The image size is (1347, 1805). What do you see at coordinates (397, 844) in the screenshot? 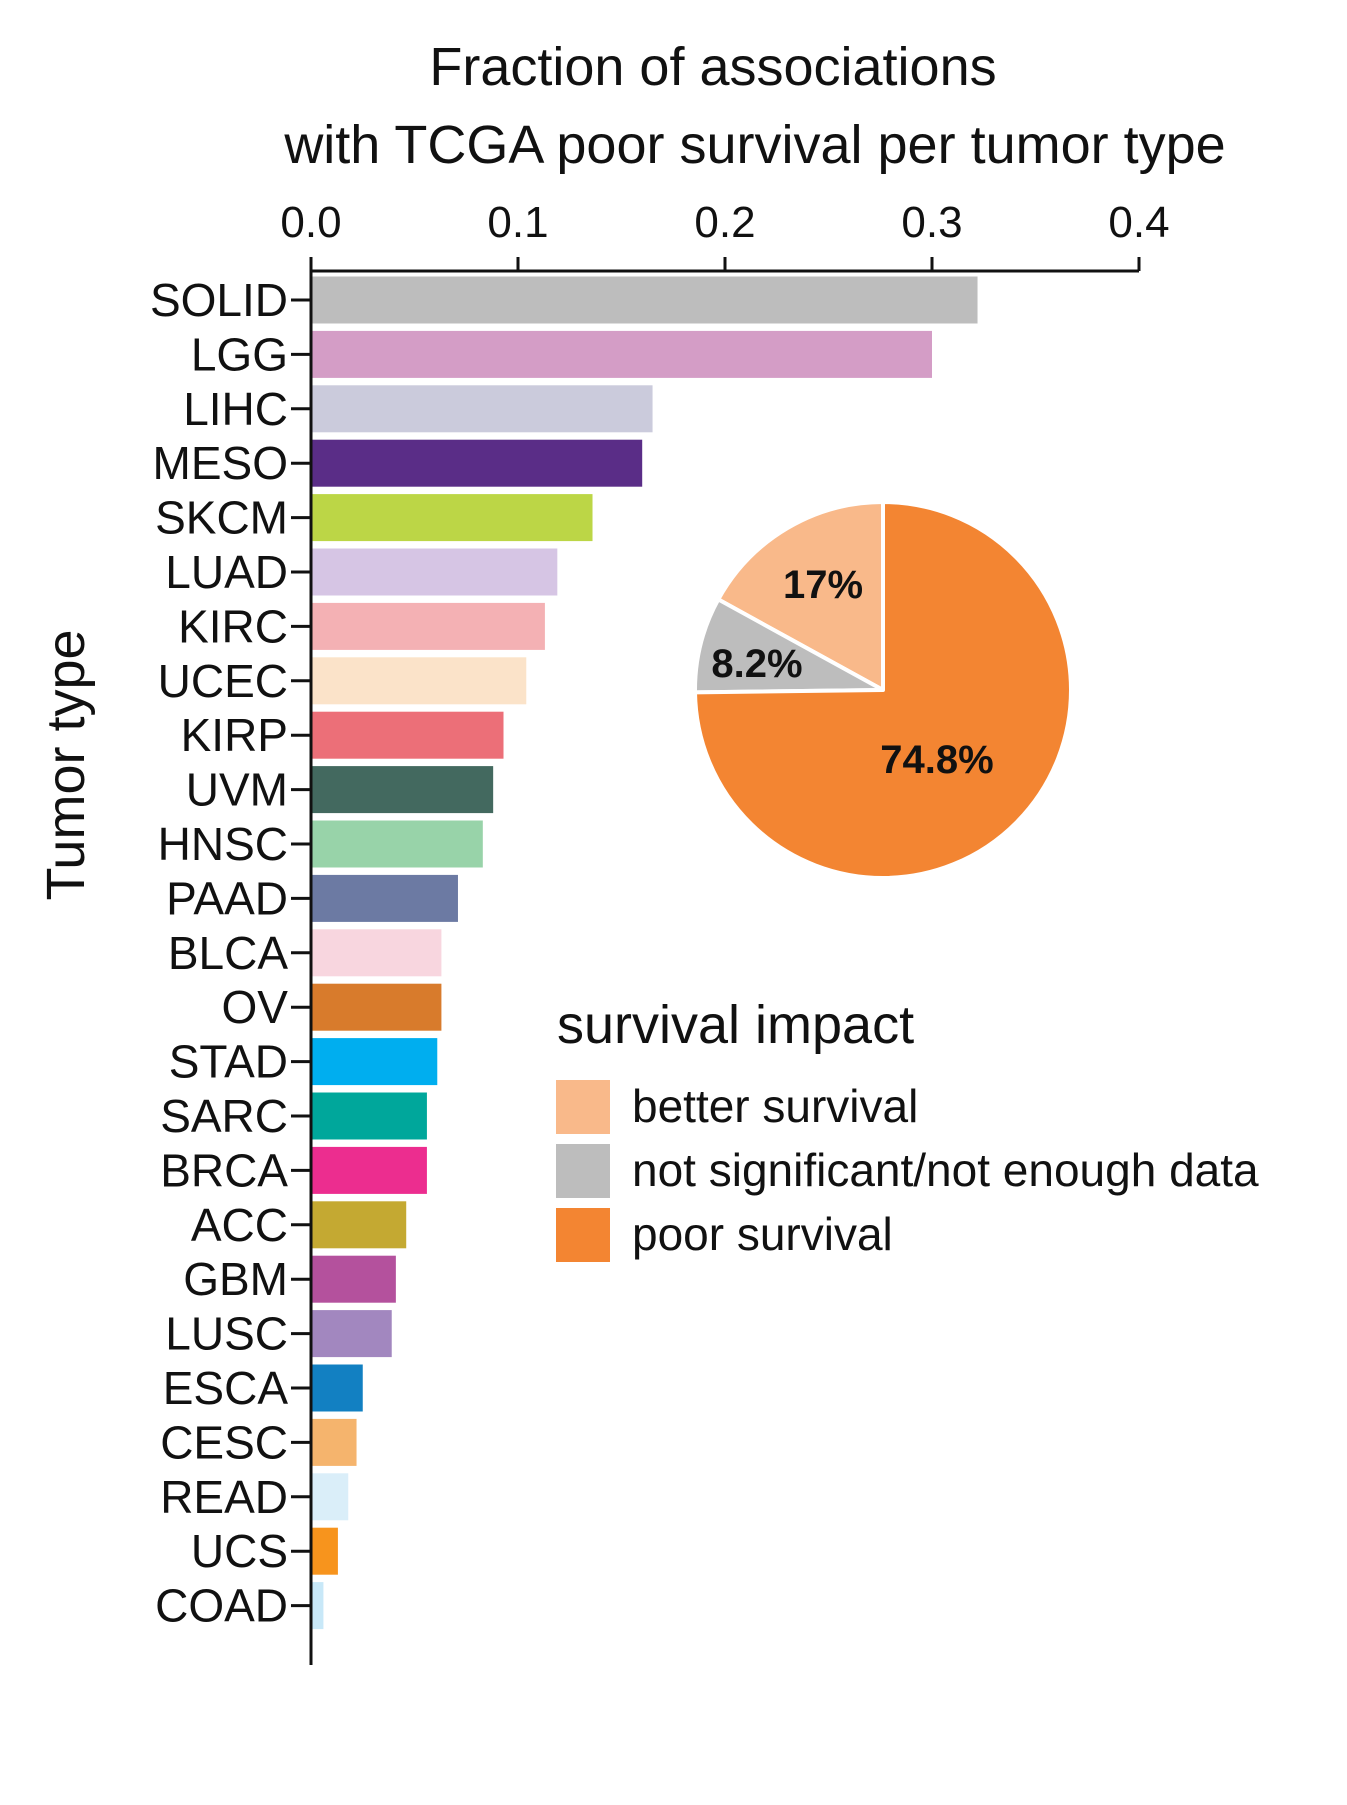
I see `bar-hnsc` at bounding box center [397, 844].